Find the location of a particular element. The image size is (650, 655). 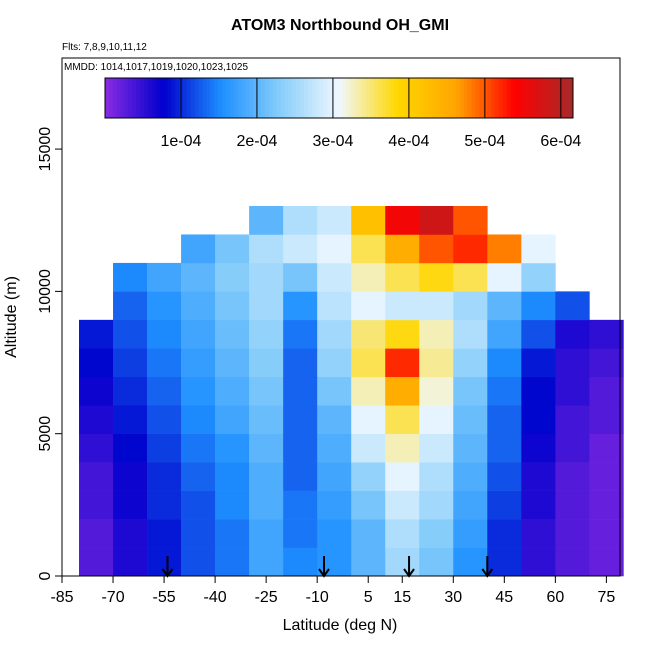

colorbar-frame is located at coordinates (339, 98).